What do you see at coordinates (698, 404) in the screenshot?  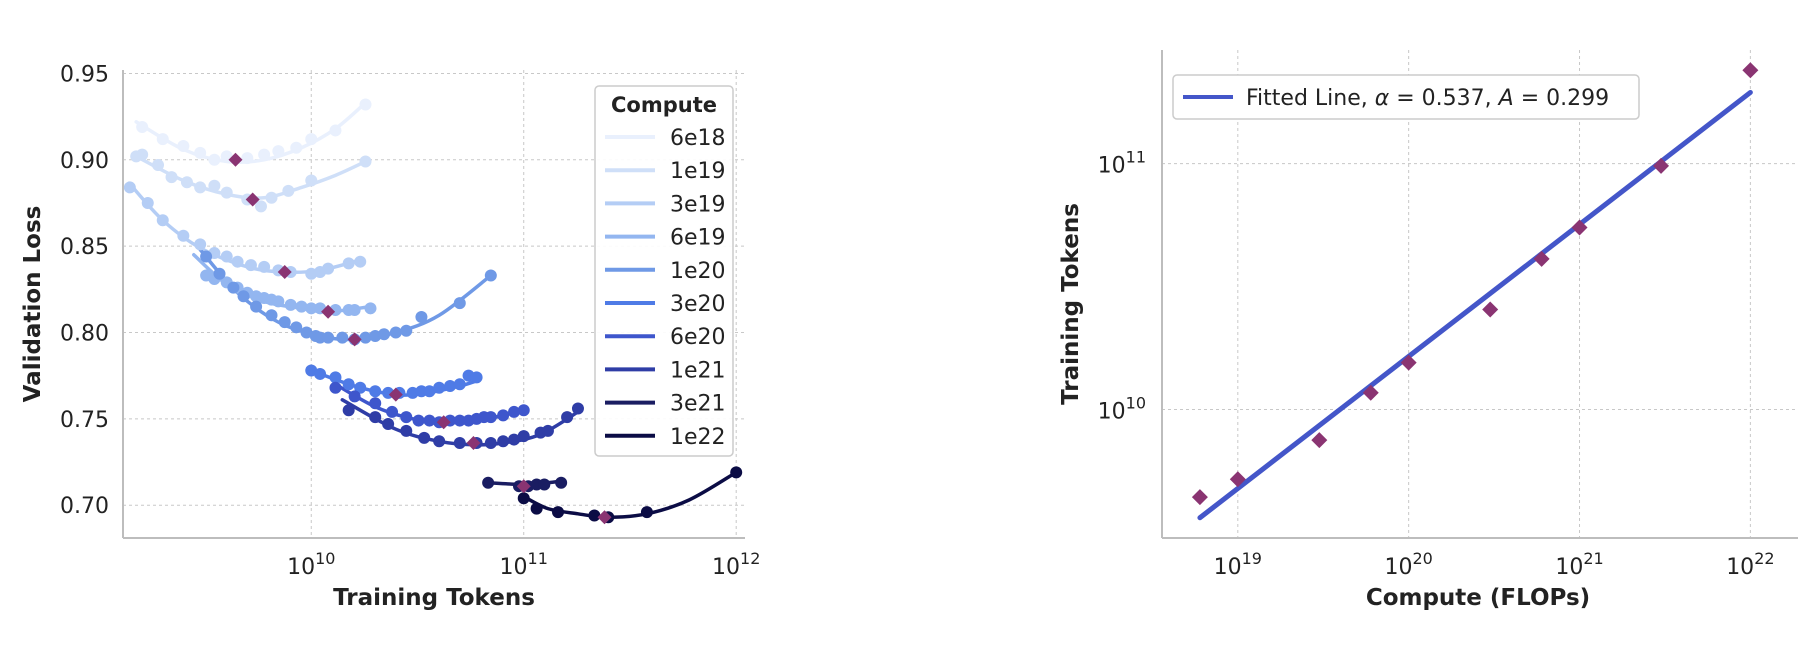 I see `legend-label-3e21: 3e21` at bounding box center [698, 404].